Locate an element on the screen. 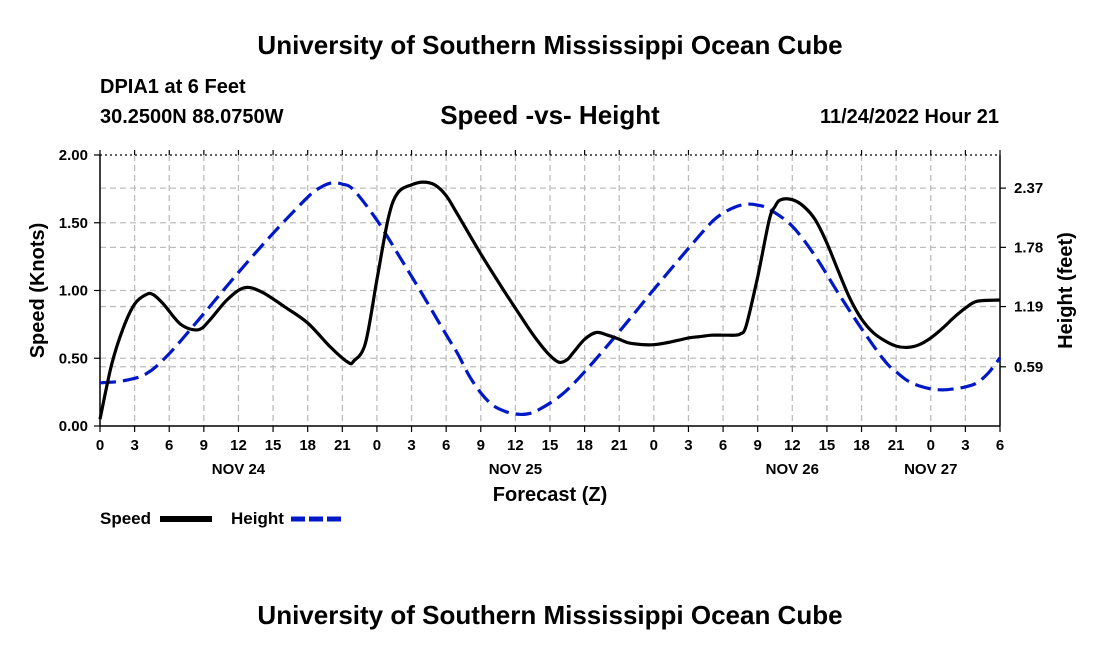 The image size is (1100, 650). x-day-label: NOV 26 is located at coordinates (792, 469).